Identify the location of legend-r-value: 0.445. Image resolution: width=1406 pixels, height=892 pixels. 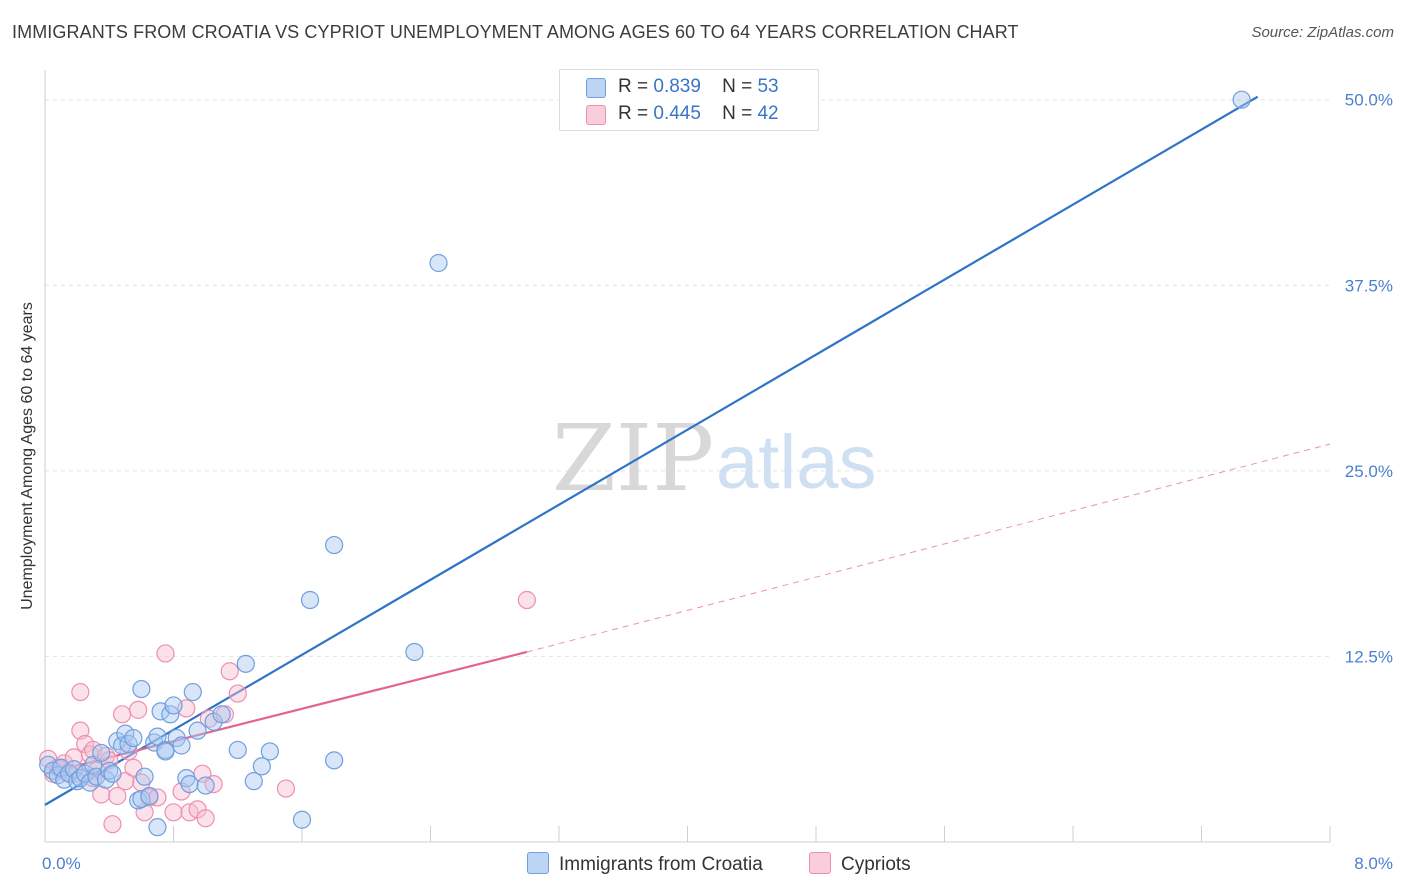
(677, 113).